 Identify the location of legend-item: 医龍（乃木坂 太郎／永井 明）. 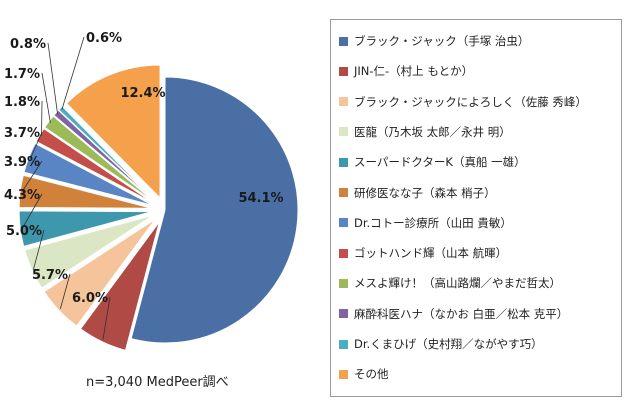
(425, 132).